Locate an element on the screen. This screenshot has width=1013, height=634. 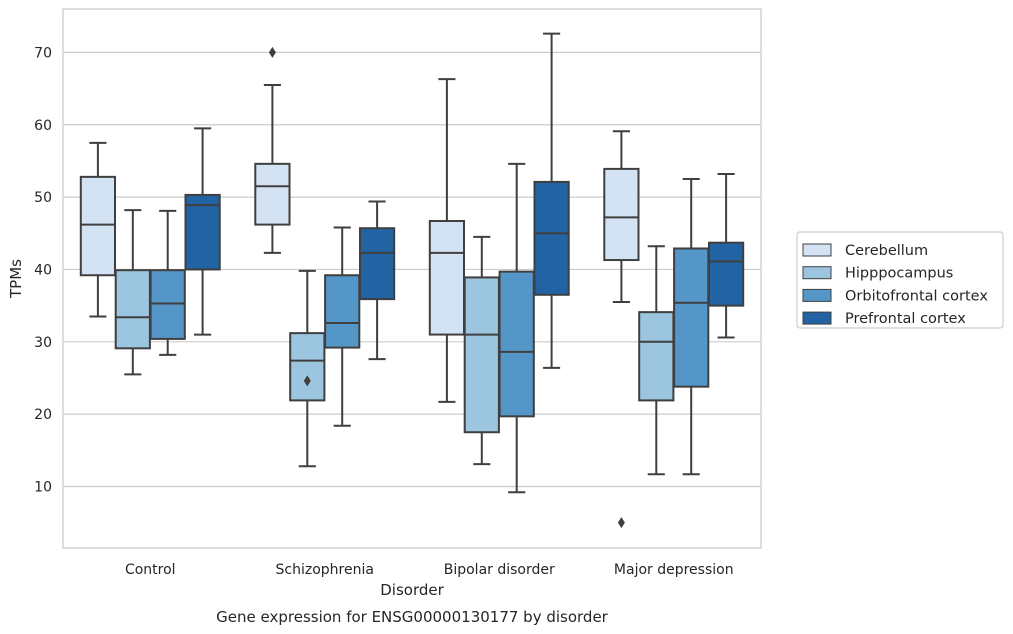
legend-label: Orbitofrontal cortex is located at coordinates (916, 296).